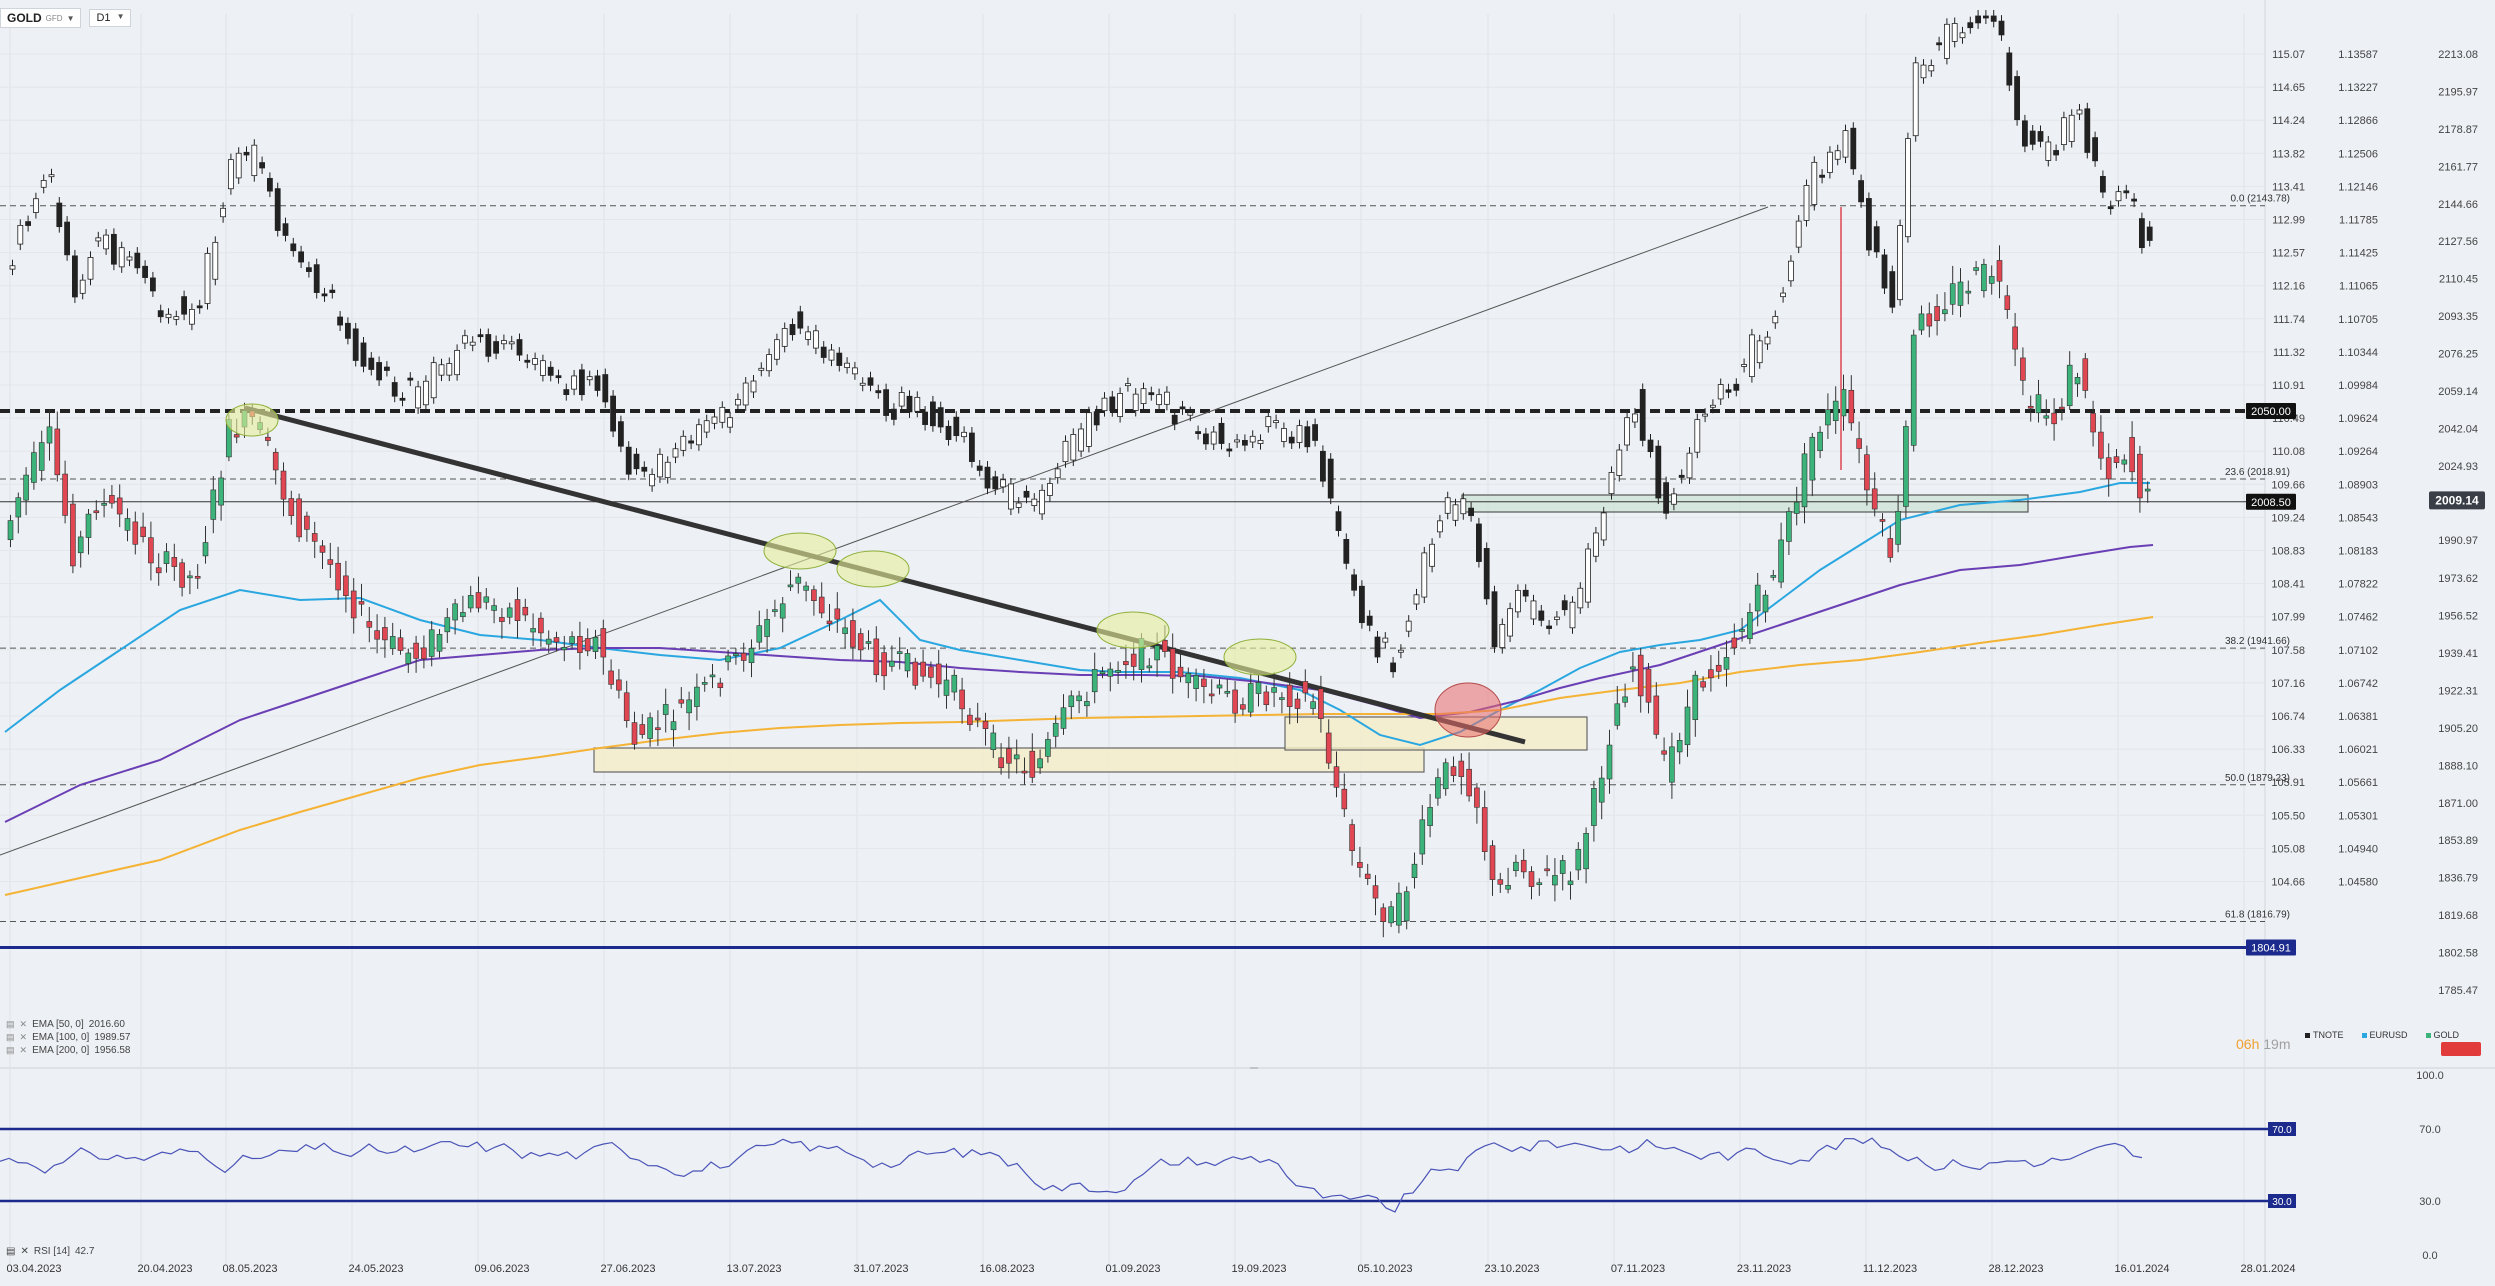 This screenshot has width=2495, height=1286. Describe the element at coordinates (2288, 386) in the screenshot. I see `y-tick-label-tnote: 110.91` at that location.